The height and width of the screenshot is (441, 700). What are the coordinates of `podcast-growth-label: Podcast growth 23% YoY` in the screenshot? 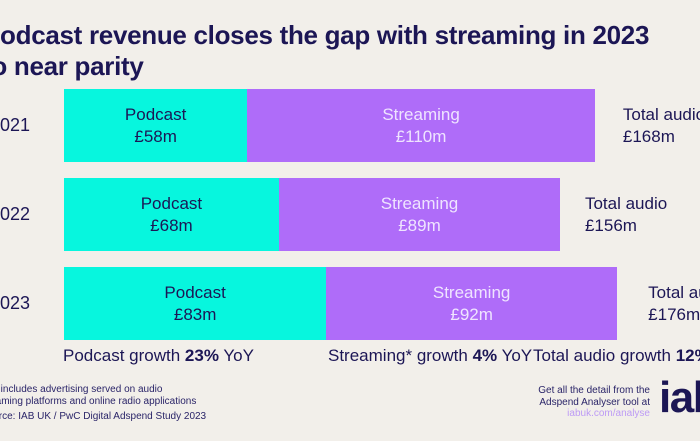 It's located at (158, 356).